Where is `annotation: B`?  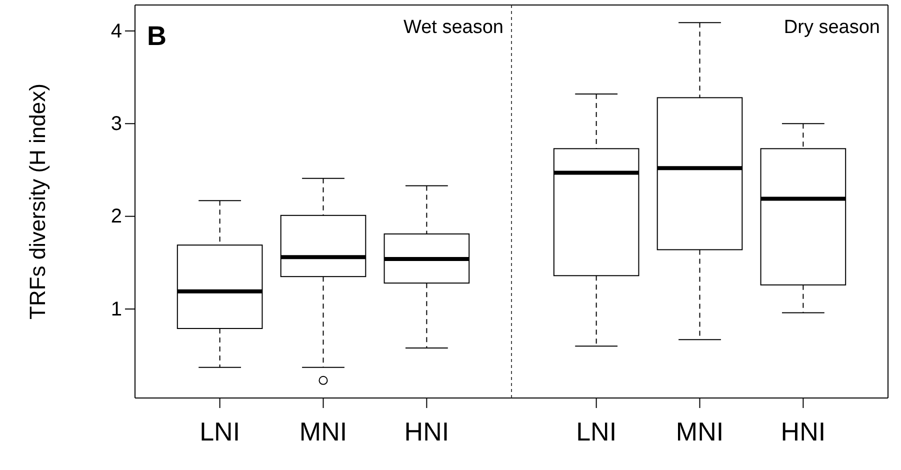
annotation: B is located at coordinates (156, 36).